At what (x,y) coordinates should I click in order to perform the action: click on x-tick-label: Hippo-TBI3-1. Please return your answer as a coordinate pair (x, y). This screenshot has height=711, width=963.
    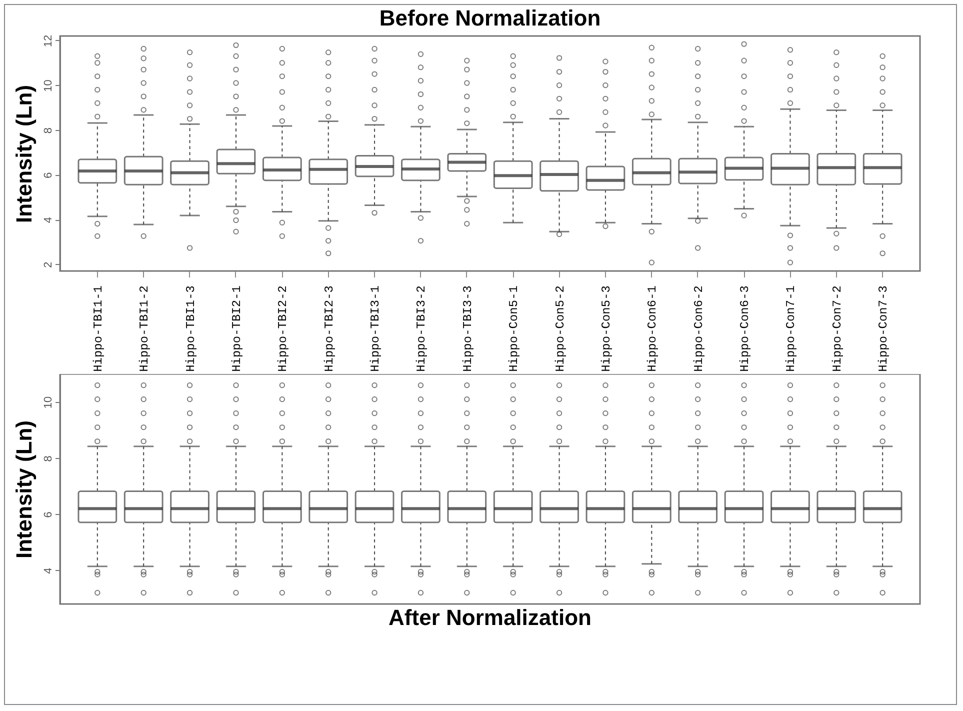
    Looking at the image, I should click on (375, 329).